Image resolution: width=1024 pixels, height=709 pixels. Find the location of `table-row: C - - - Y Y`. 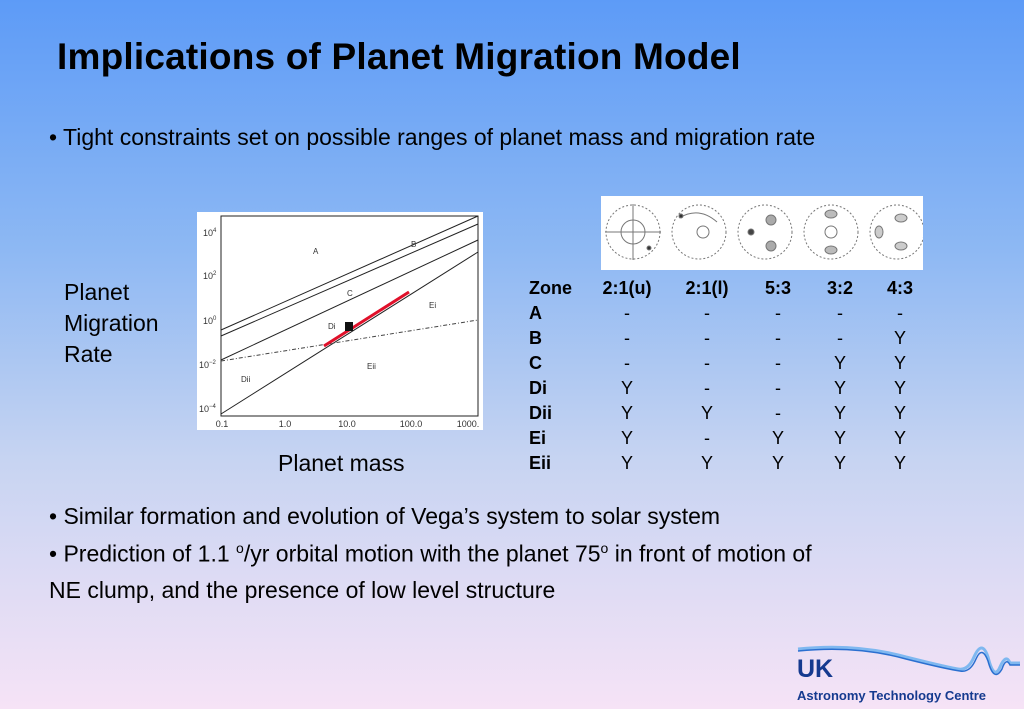

table-row: C - - - Y Y is located at coordinates (729, 363).